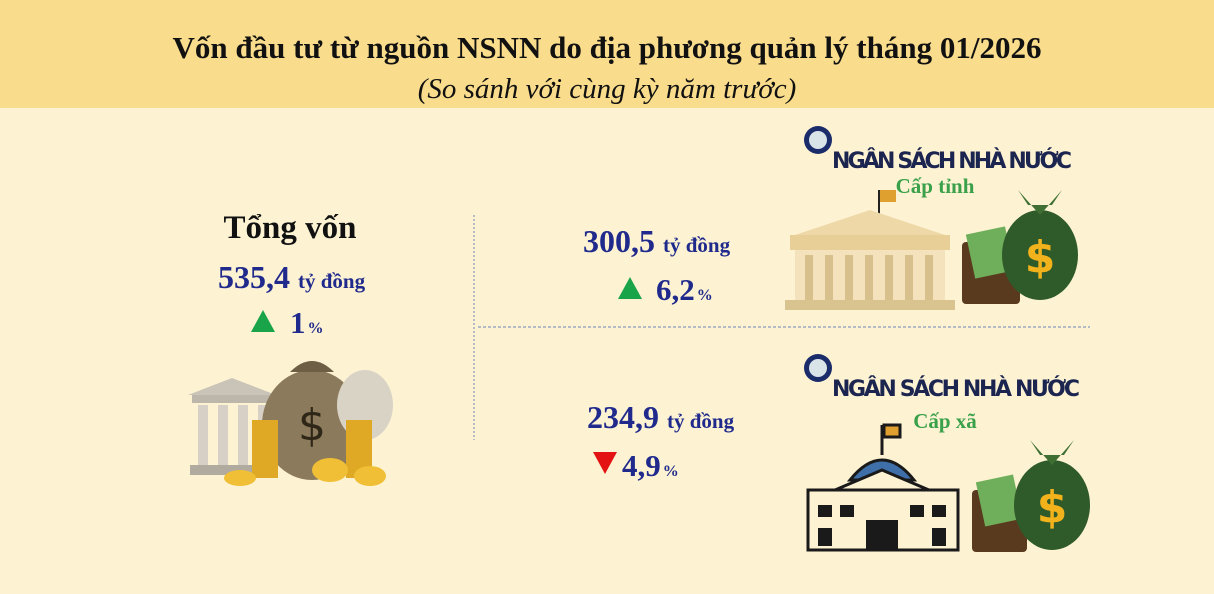 The width and height of the screenshot is (1214, 594). What do you see at coordinates (619, 241) in the screenshot?
I see `value: 300,5` at bounding box center [619, 241].